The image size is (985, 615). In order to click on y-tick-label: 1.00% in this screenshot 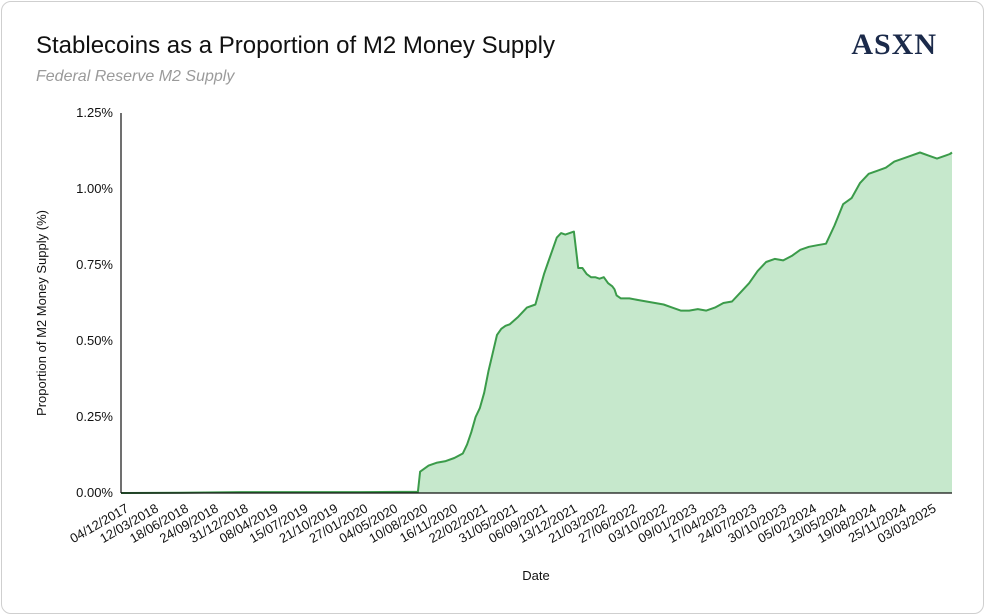, I will do `click(94, 188)`.